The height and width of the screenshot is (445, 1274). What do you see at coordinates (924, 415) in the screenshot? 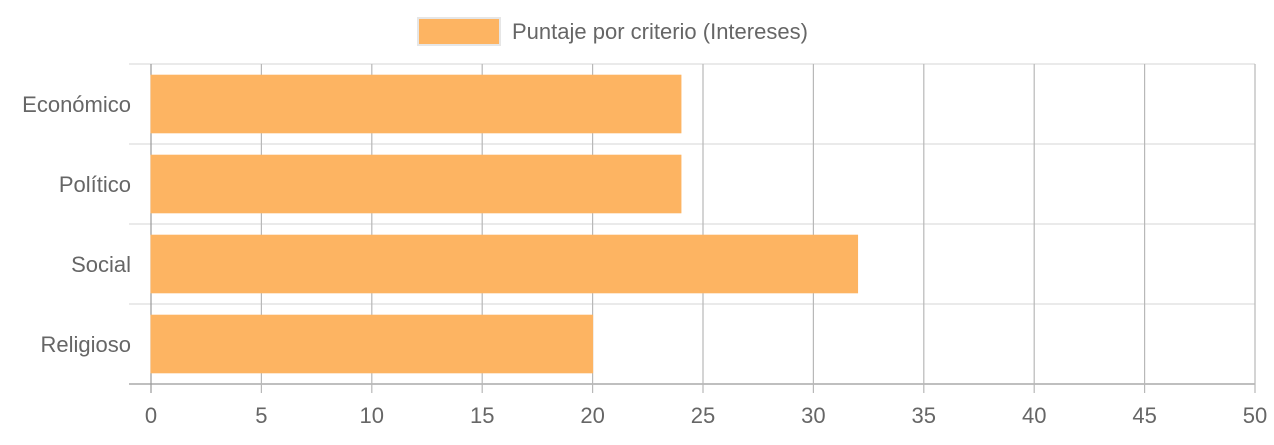
I see `x-tick-label: 35` at bounding box center [924, 415].